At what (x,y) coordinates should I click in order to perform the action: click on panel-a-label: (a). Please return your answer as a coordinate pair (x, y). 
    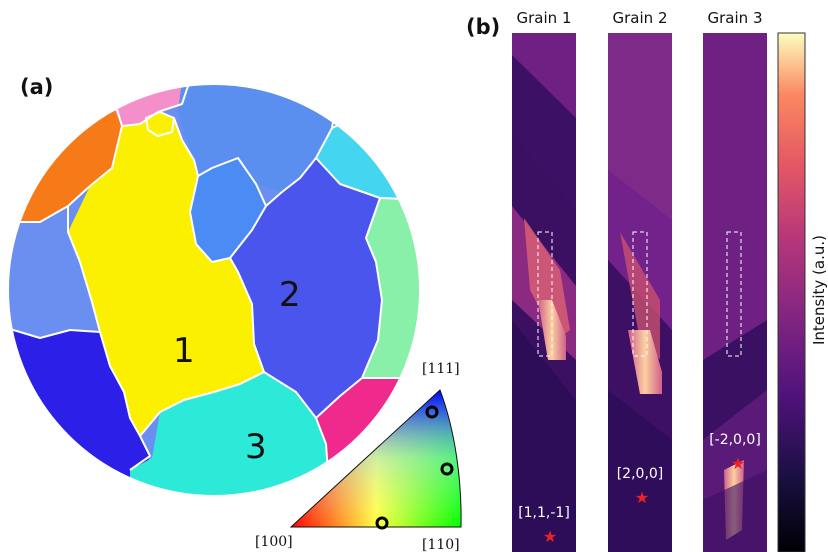
    Looking at the image, I should click on (36, 87).